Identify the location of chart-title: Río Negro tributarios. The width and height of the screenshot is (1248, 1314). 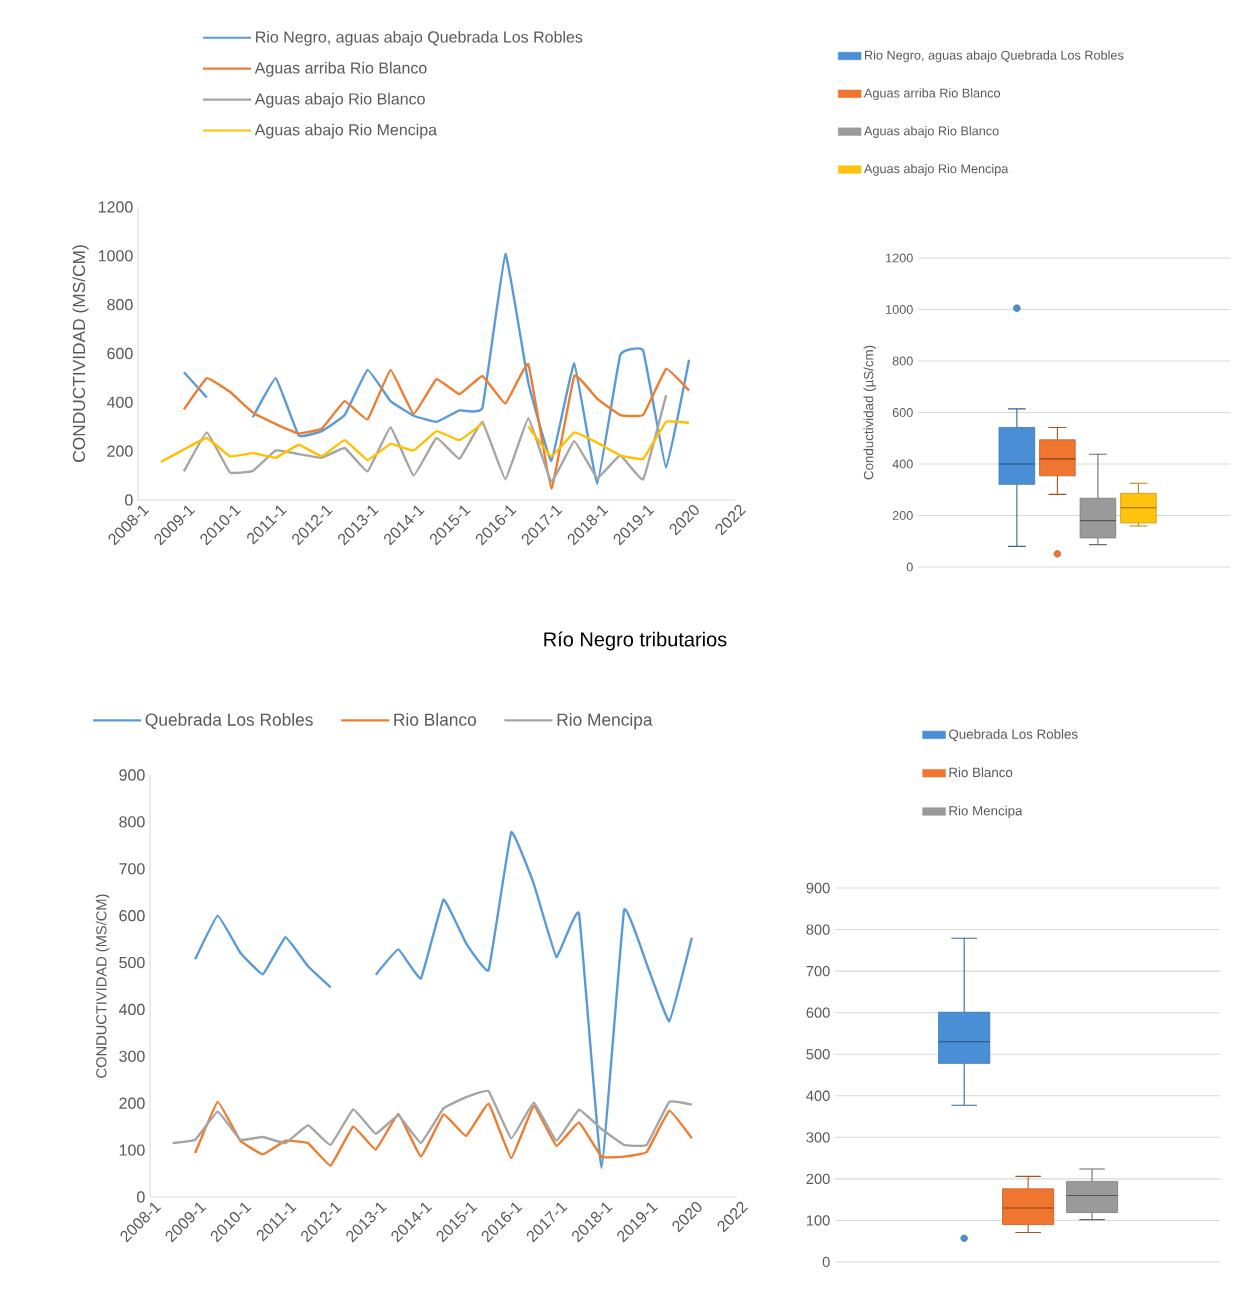
(635, 641).